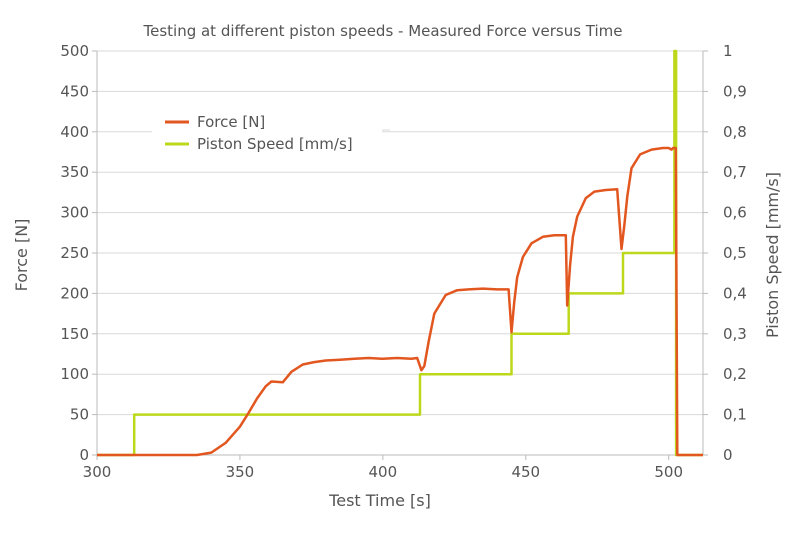 The height and width of the screenshot is (533, 800). Describe the element at coordinates (275, 144) in the screenshot. I see `legend-label: Piston Speed [mm/s]` at that location.